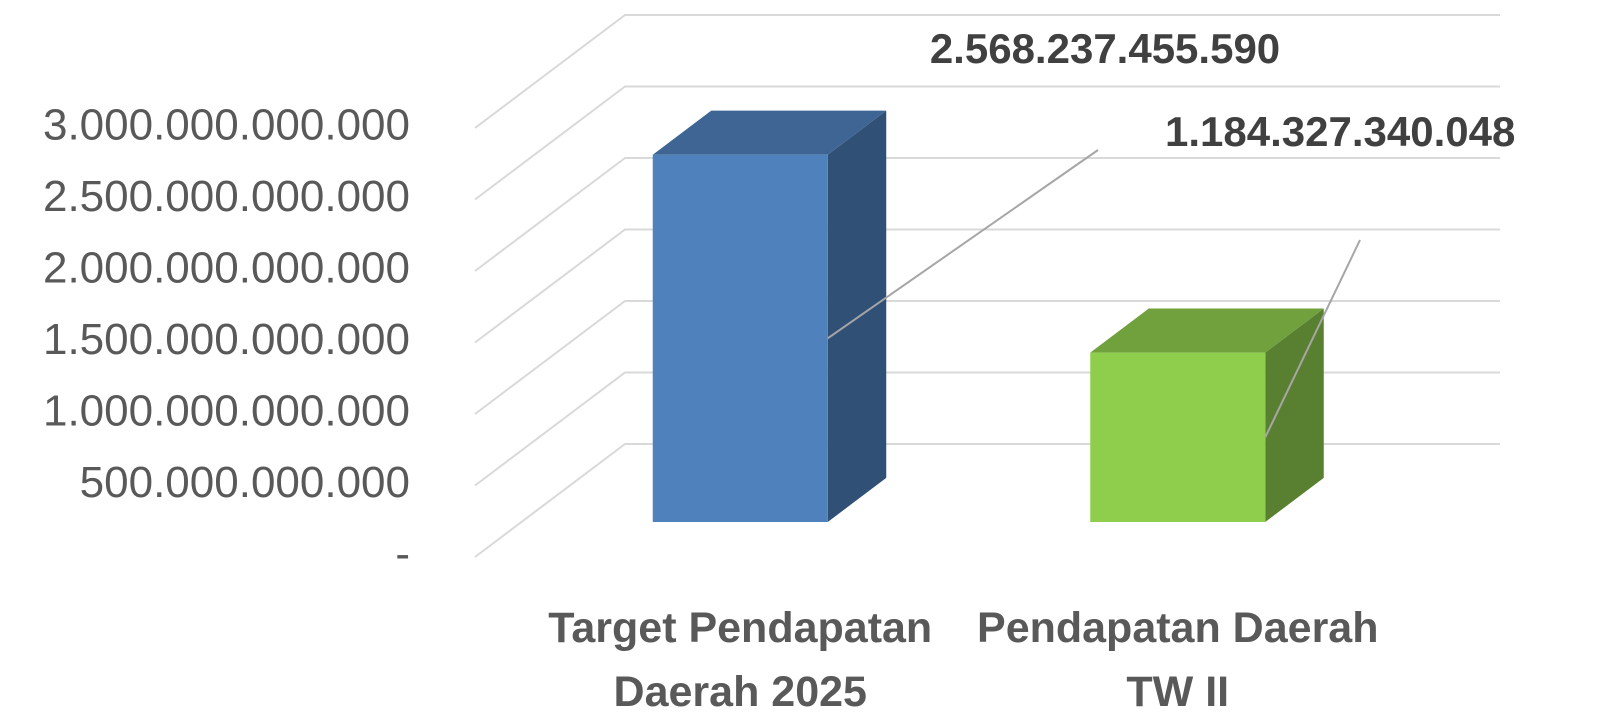  I want to click on y-tick-label: 1.000.000.000.000, so click(226, 411).